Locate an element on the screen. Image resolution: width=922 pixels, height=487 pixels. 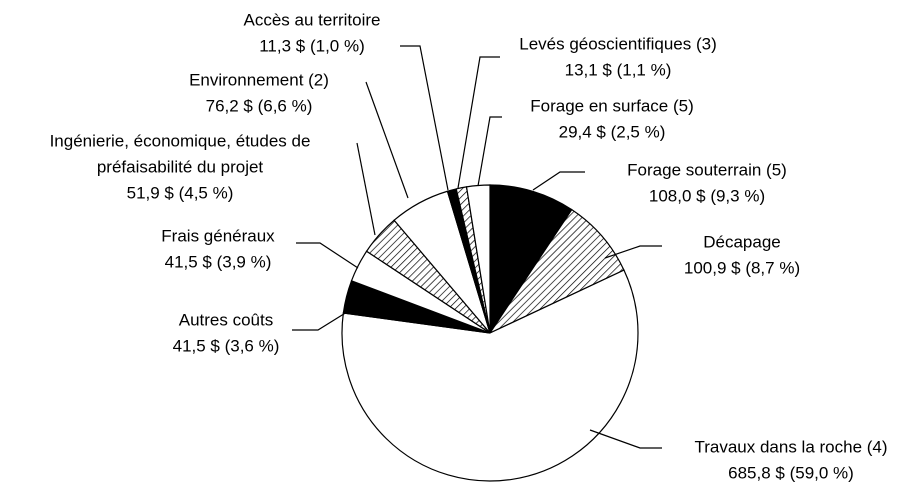
value-label: 108,0 $ (9,3 %) is located at coordinates (707, 195).